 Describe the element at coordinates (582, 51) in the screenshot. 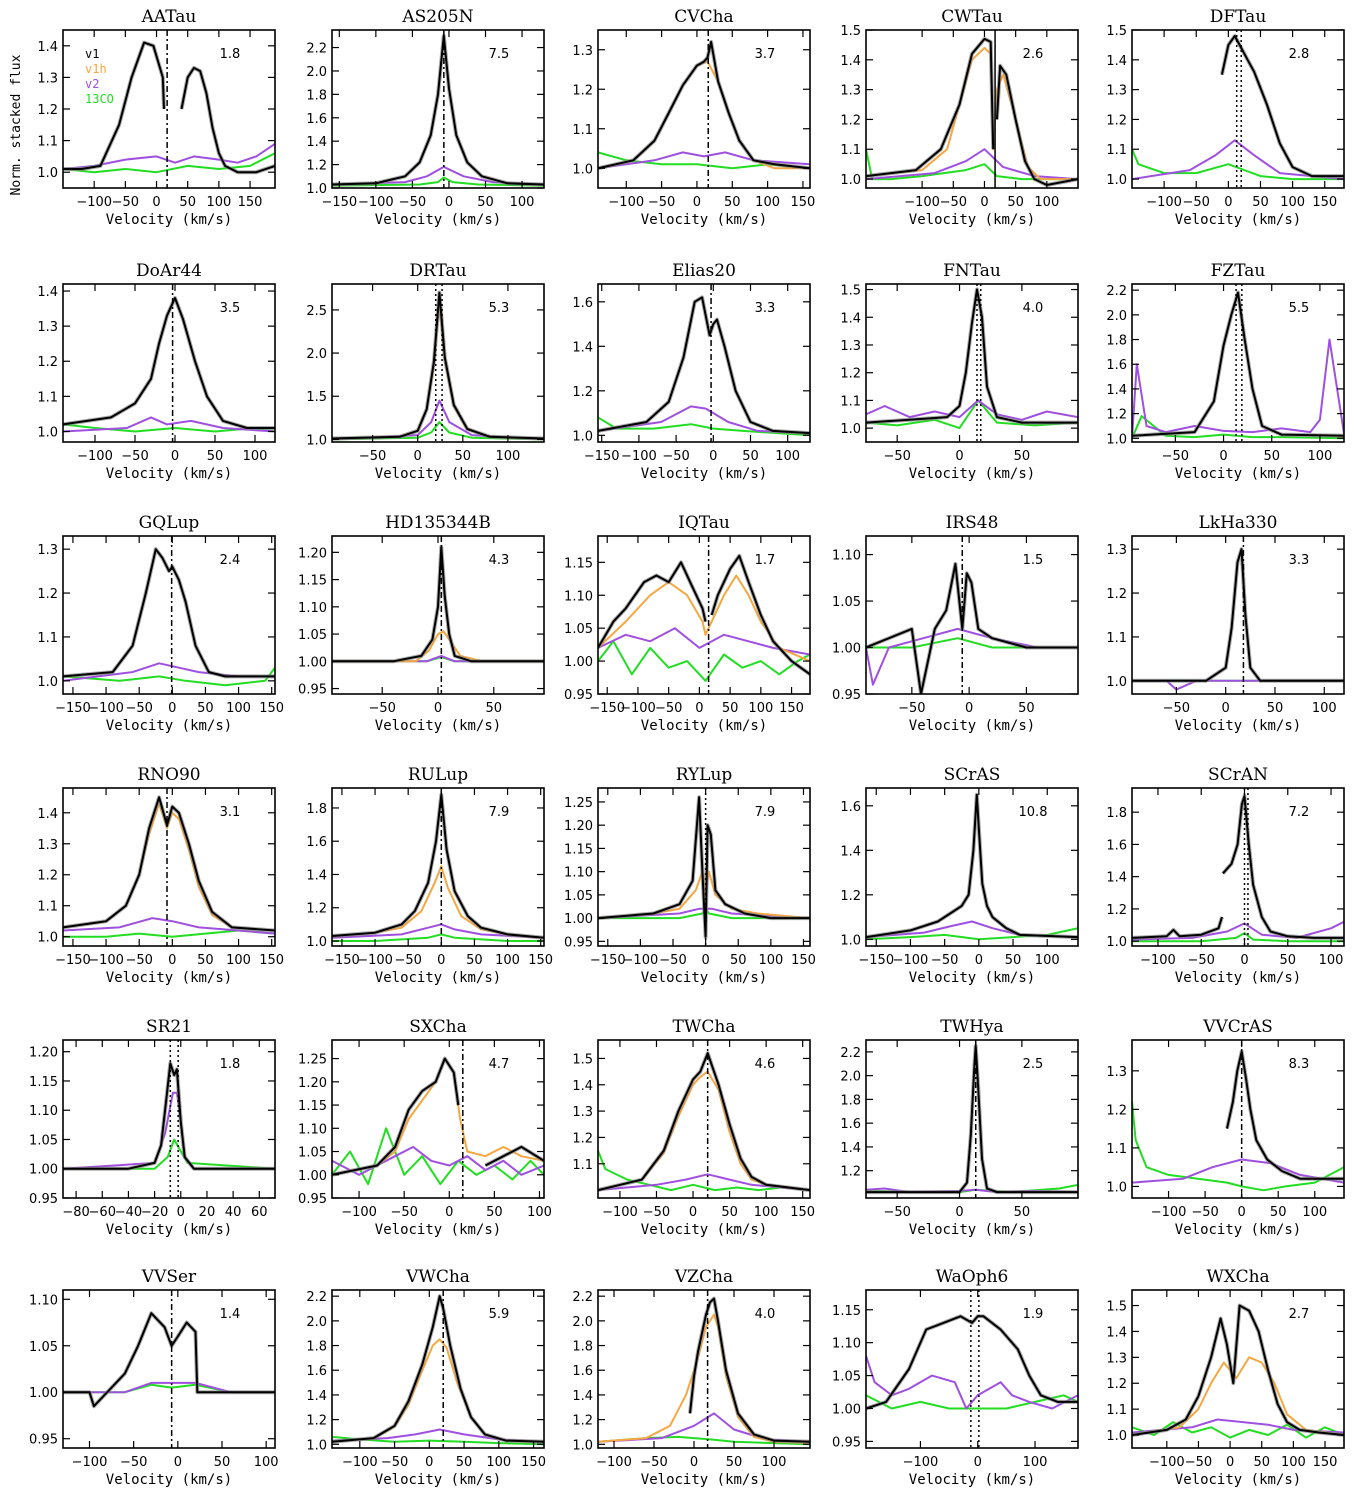

I see `y-tick-label: 1.3` at that location.